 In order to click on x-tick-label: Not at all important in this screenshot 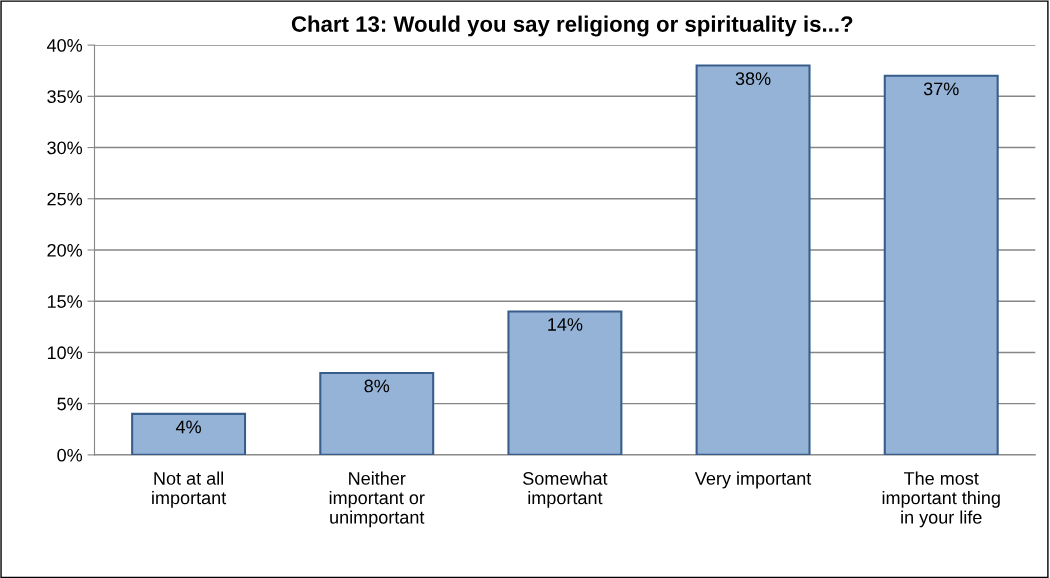, I will do `click(189, 489)`.